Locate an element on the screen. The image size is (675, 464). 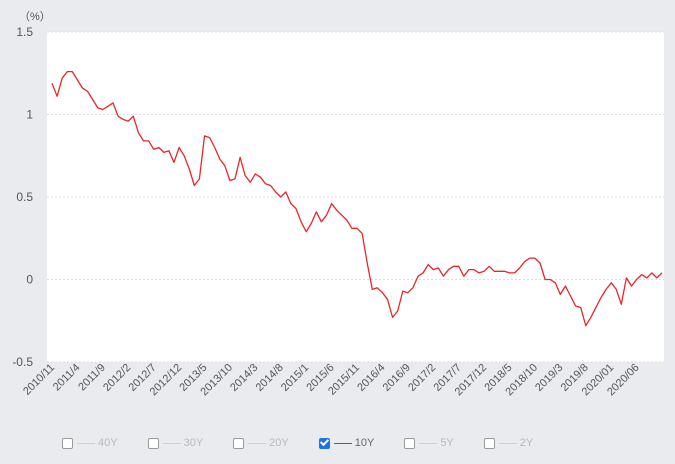
x-tick-label: 2014/3 is located at coordinates (244, 378).